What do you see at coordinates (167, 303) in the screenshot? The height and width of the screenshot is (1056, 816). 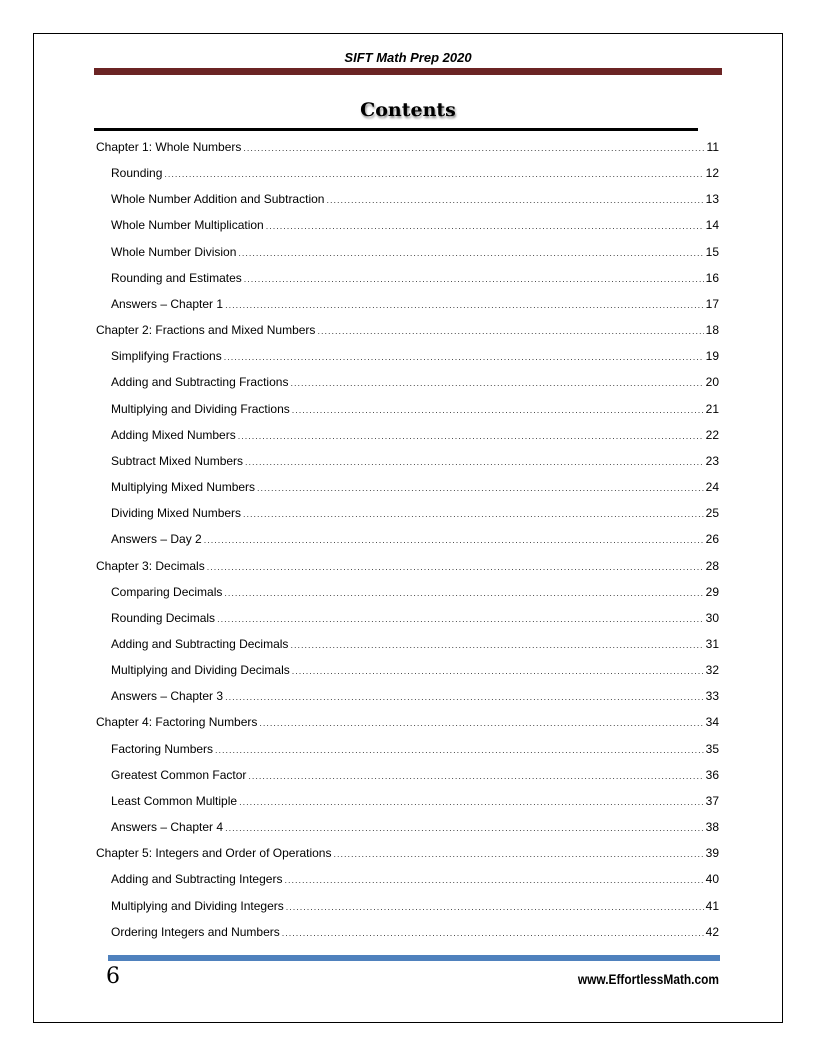 I see `toc-entry-title: Answers – Chapter 1` at bounding box center [167, 303].